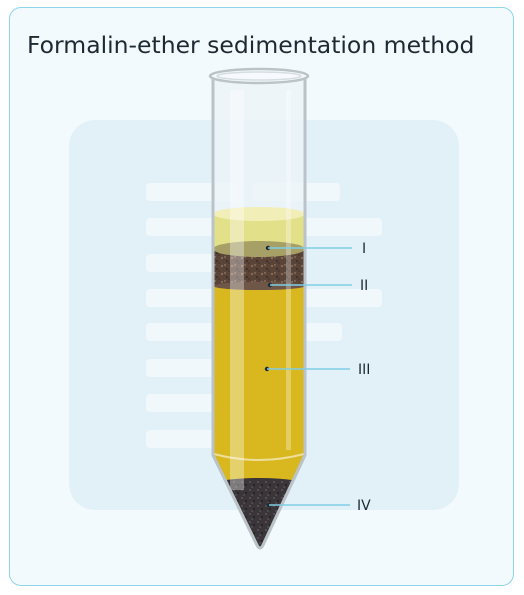 The image size is (524, 595). I want to click on layer-label-I: I, so click(364, 249).